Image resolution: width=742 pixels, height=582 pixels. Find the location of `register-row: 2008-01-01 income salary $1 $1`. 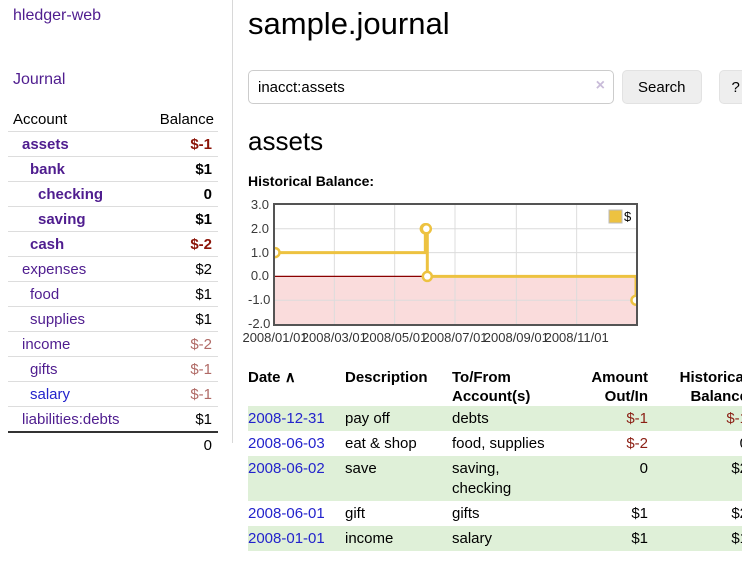

register-row: 2008-01-01 income salary $1 $1 is located at coordinates (495, 538).